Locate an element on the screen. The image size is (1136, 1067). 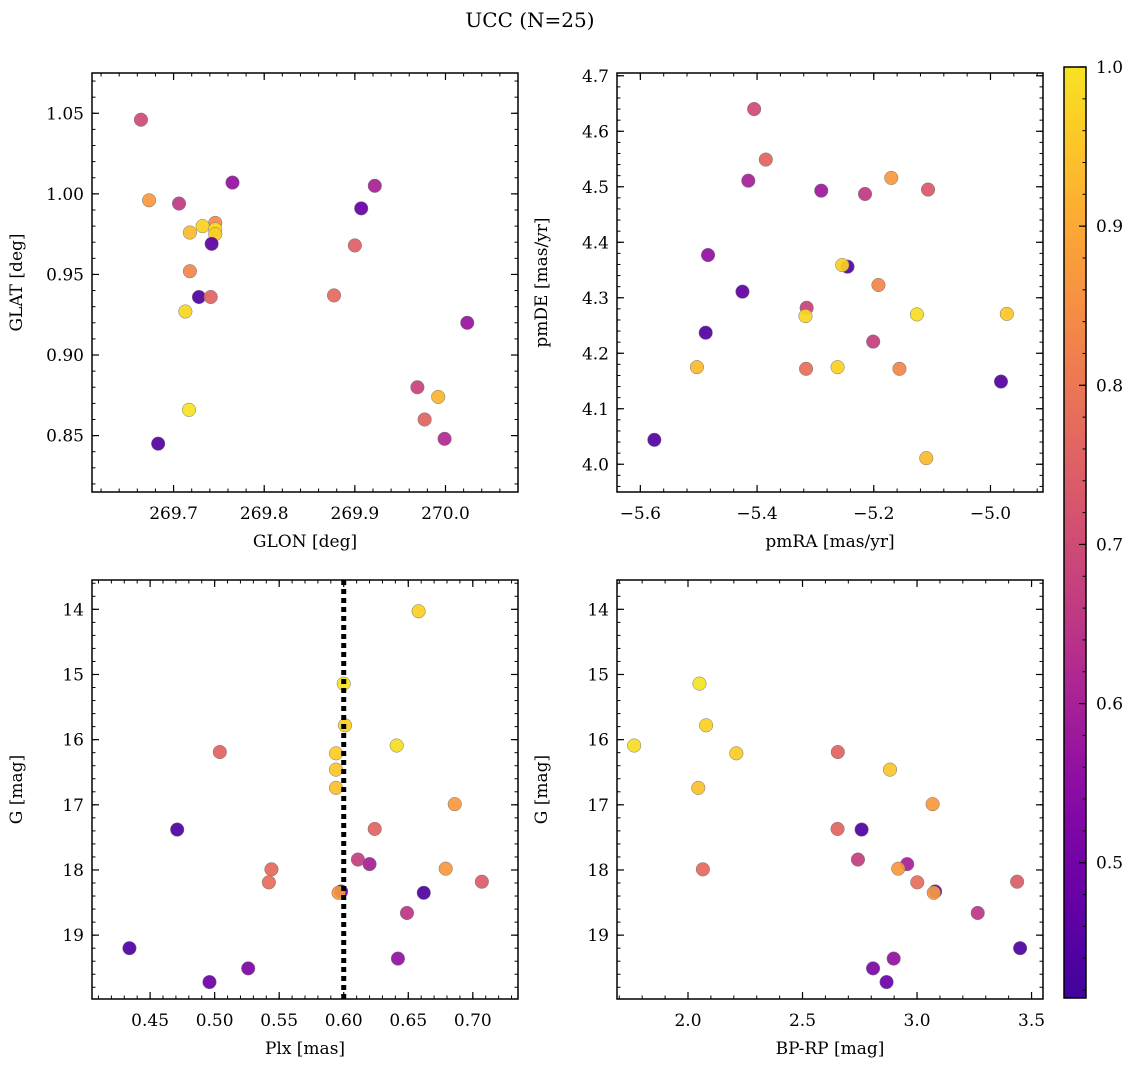
y-tick-label: 18 is located at coordinates (73, 871).